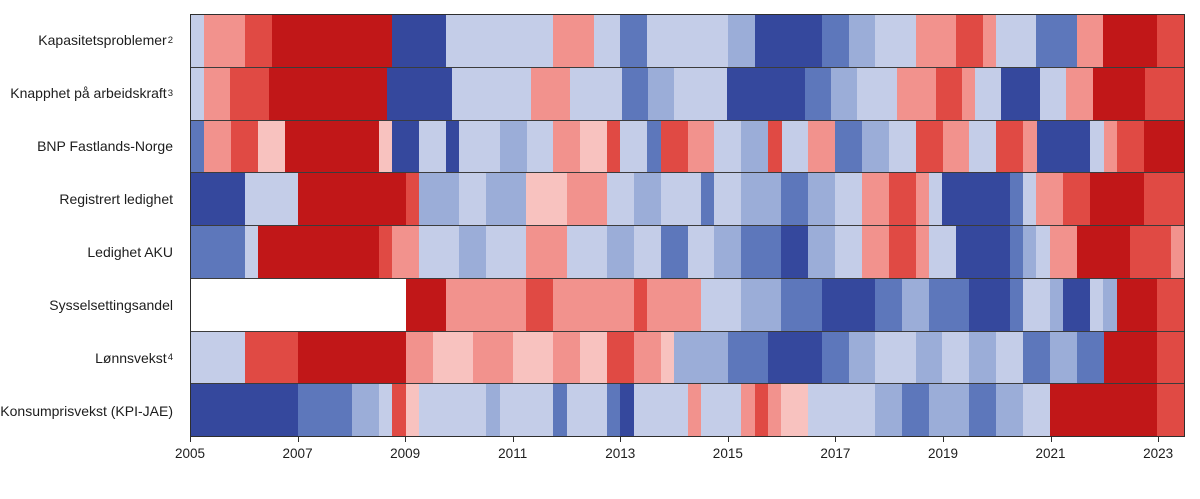 This screenshot has width=1200, height=499. I want to click on x-axis: 2005 2007 2009 2011 2013 2015 2017 2019 2021 2023, so click(680, 454).